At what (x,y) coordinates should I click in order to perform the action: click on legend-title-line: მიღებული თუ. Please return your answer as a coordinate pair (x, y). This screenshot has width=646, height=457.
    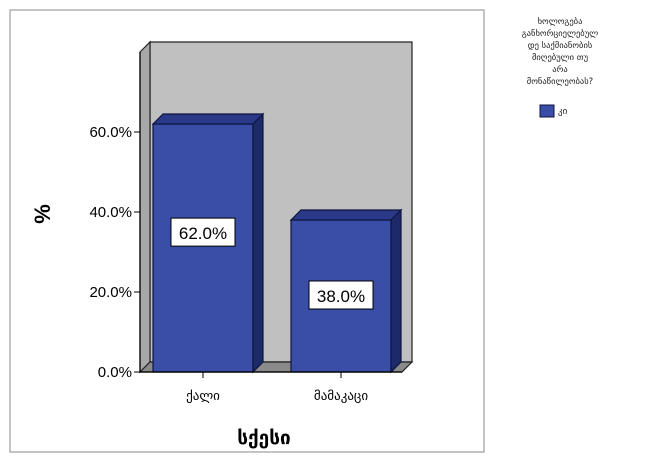
    Looking at the image, I should click on (560, 57).